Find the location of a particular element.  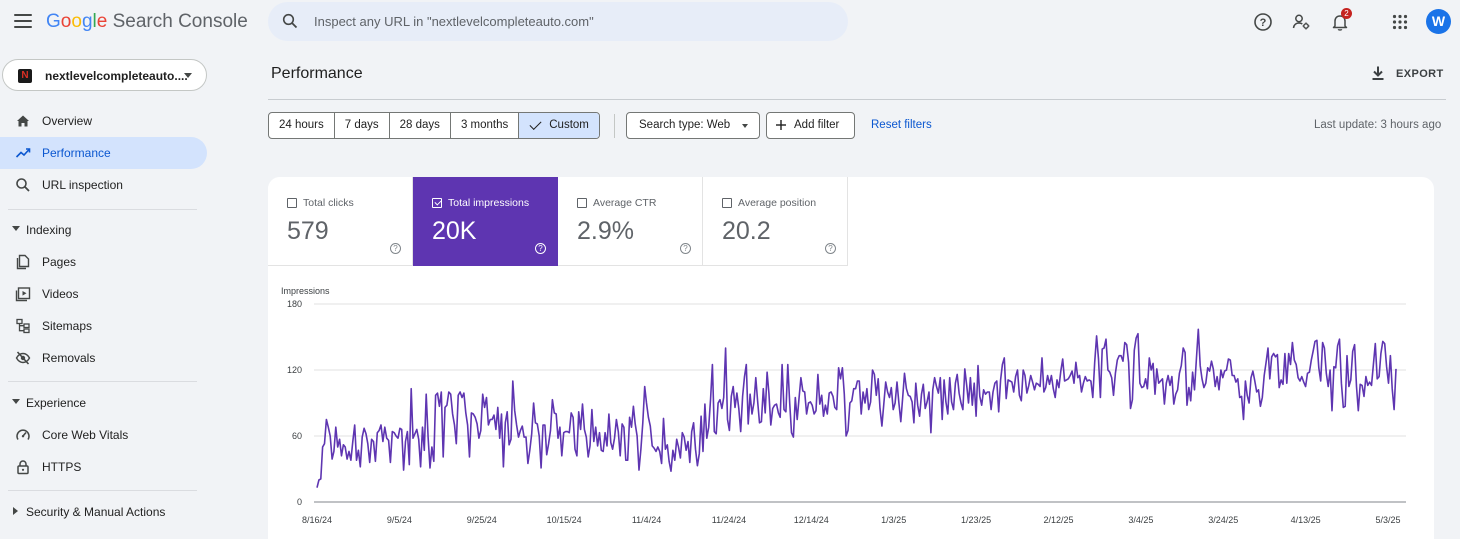

x-tick-label: 1/3/25 is located at coordinates (893, 520).